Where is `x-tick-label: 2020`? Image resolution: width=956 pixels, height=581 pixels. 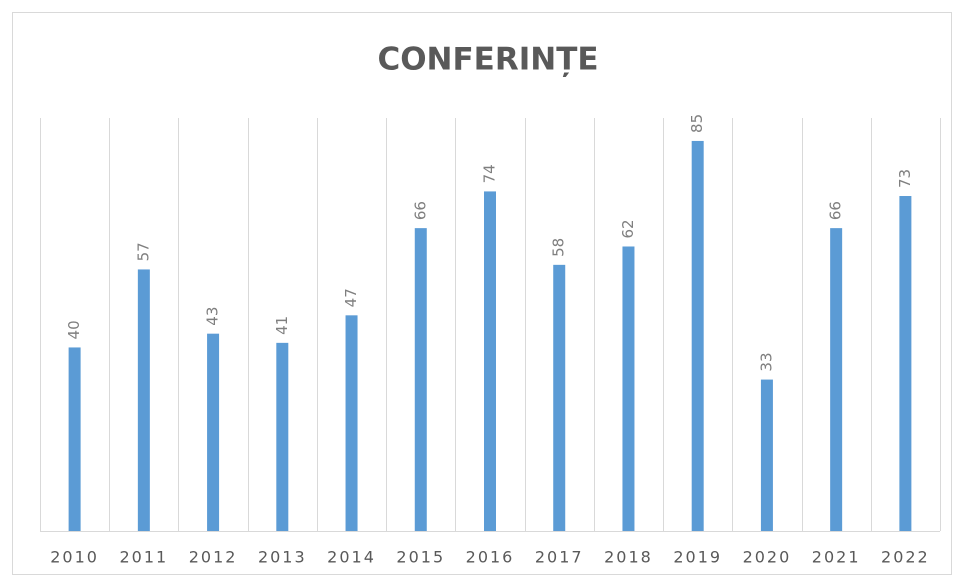
x-tick-label: 2020 is located at coordinates (767, 557).